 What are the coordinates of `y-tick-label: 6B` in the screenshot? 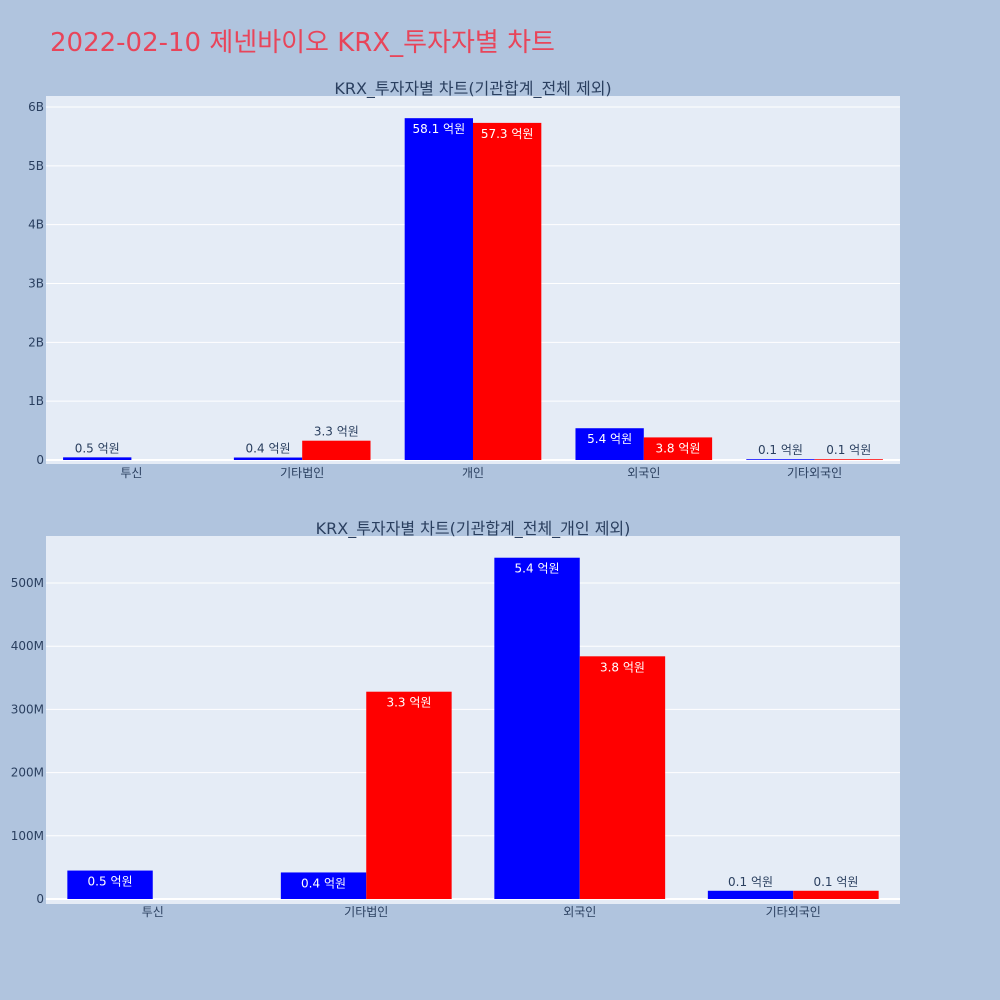 It's located at (36, 107).